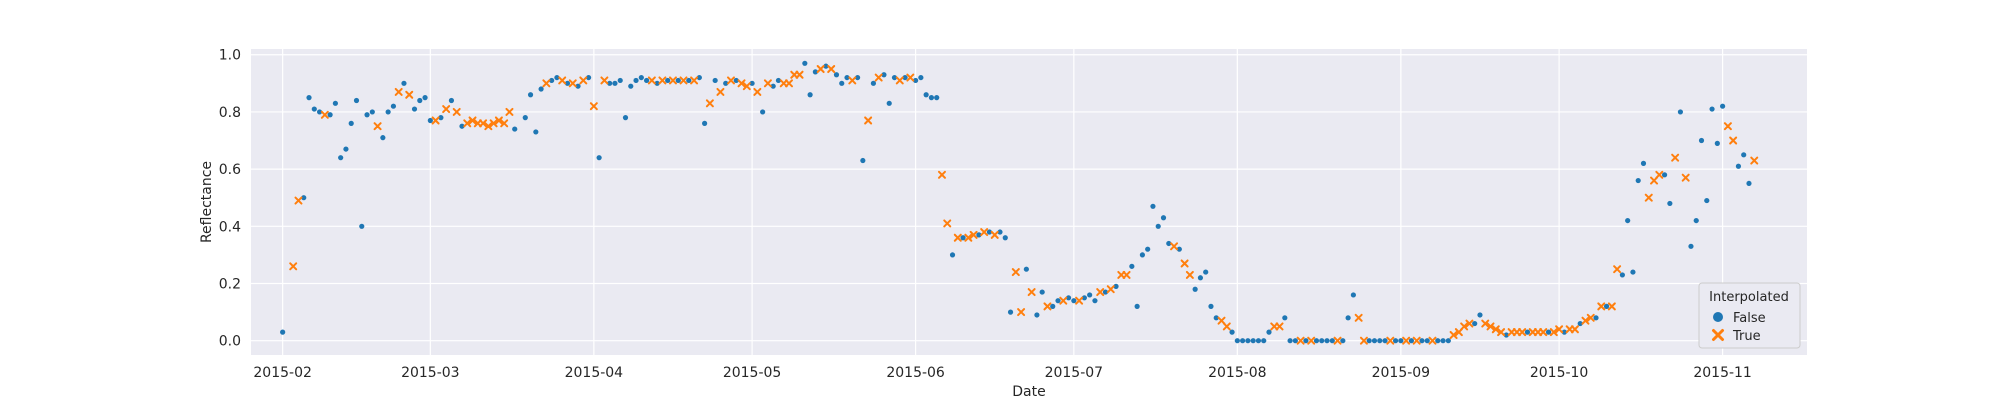  Describe the element at coordinates (230, 170) in the screenshot. I see `y-tick-label: 0.6` at that location.